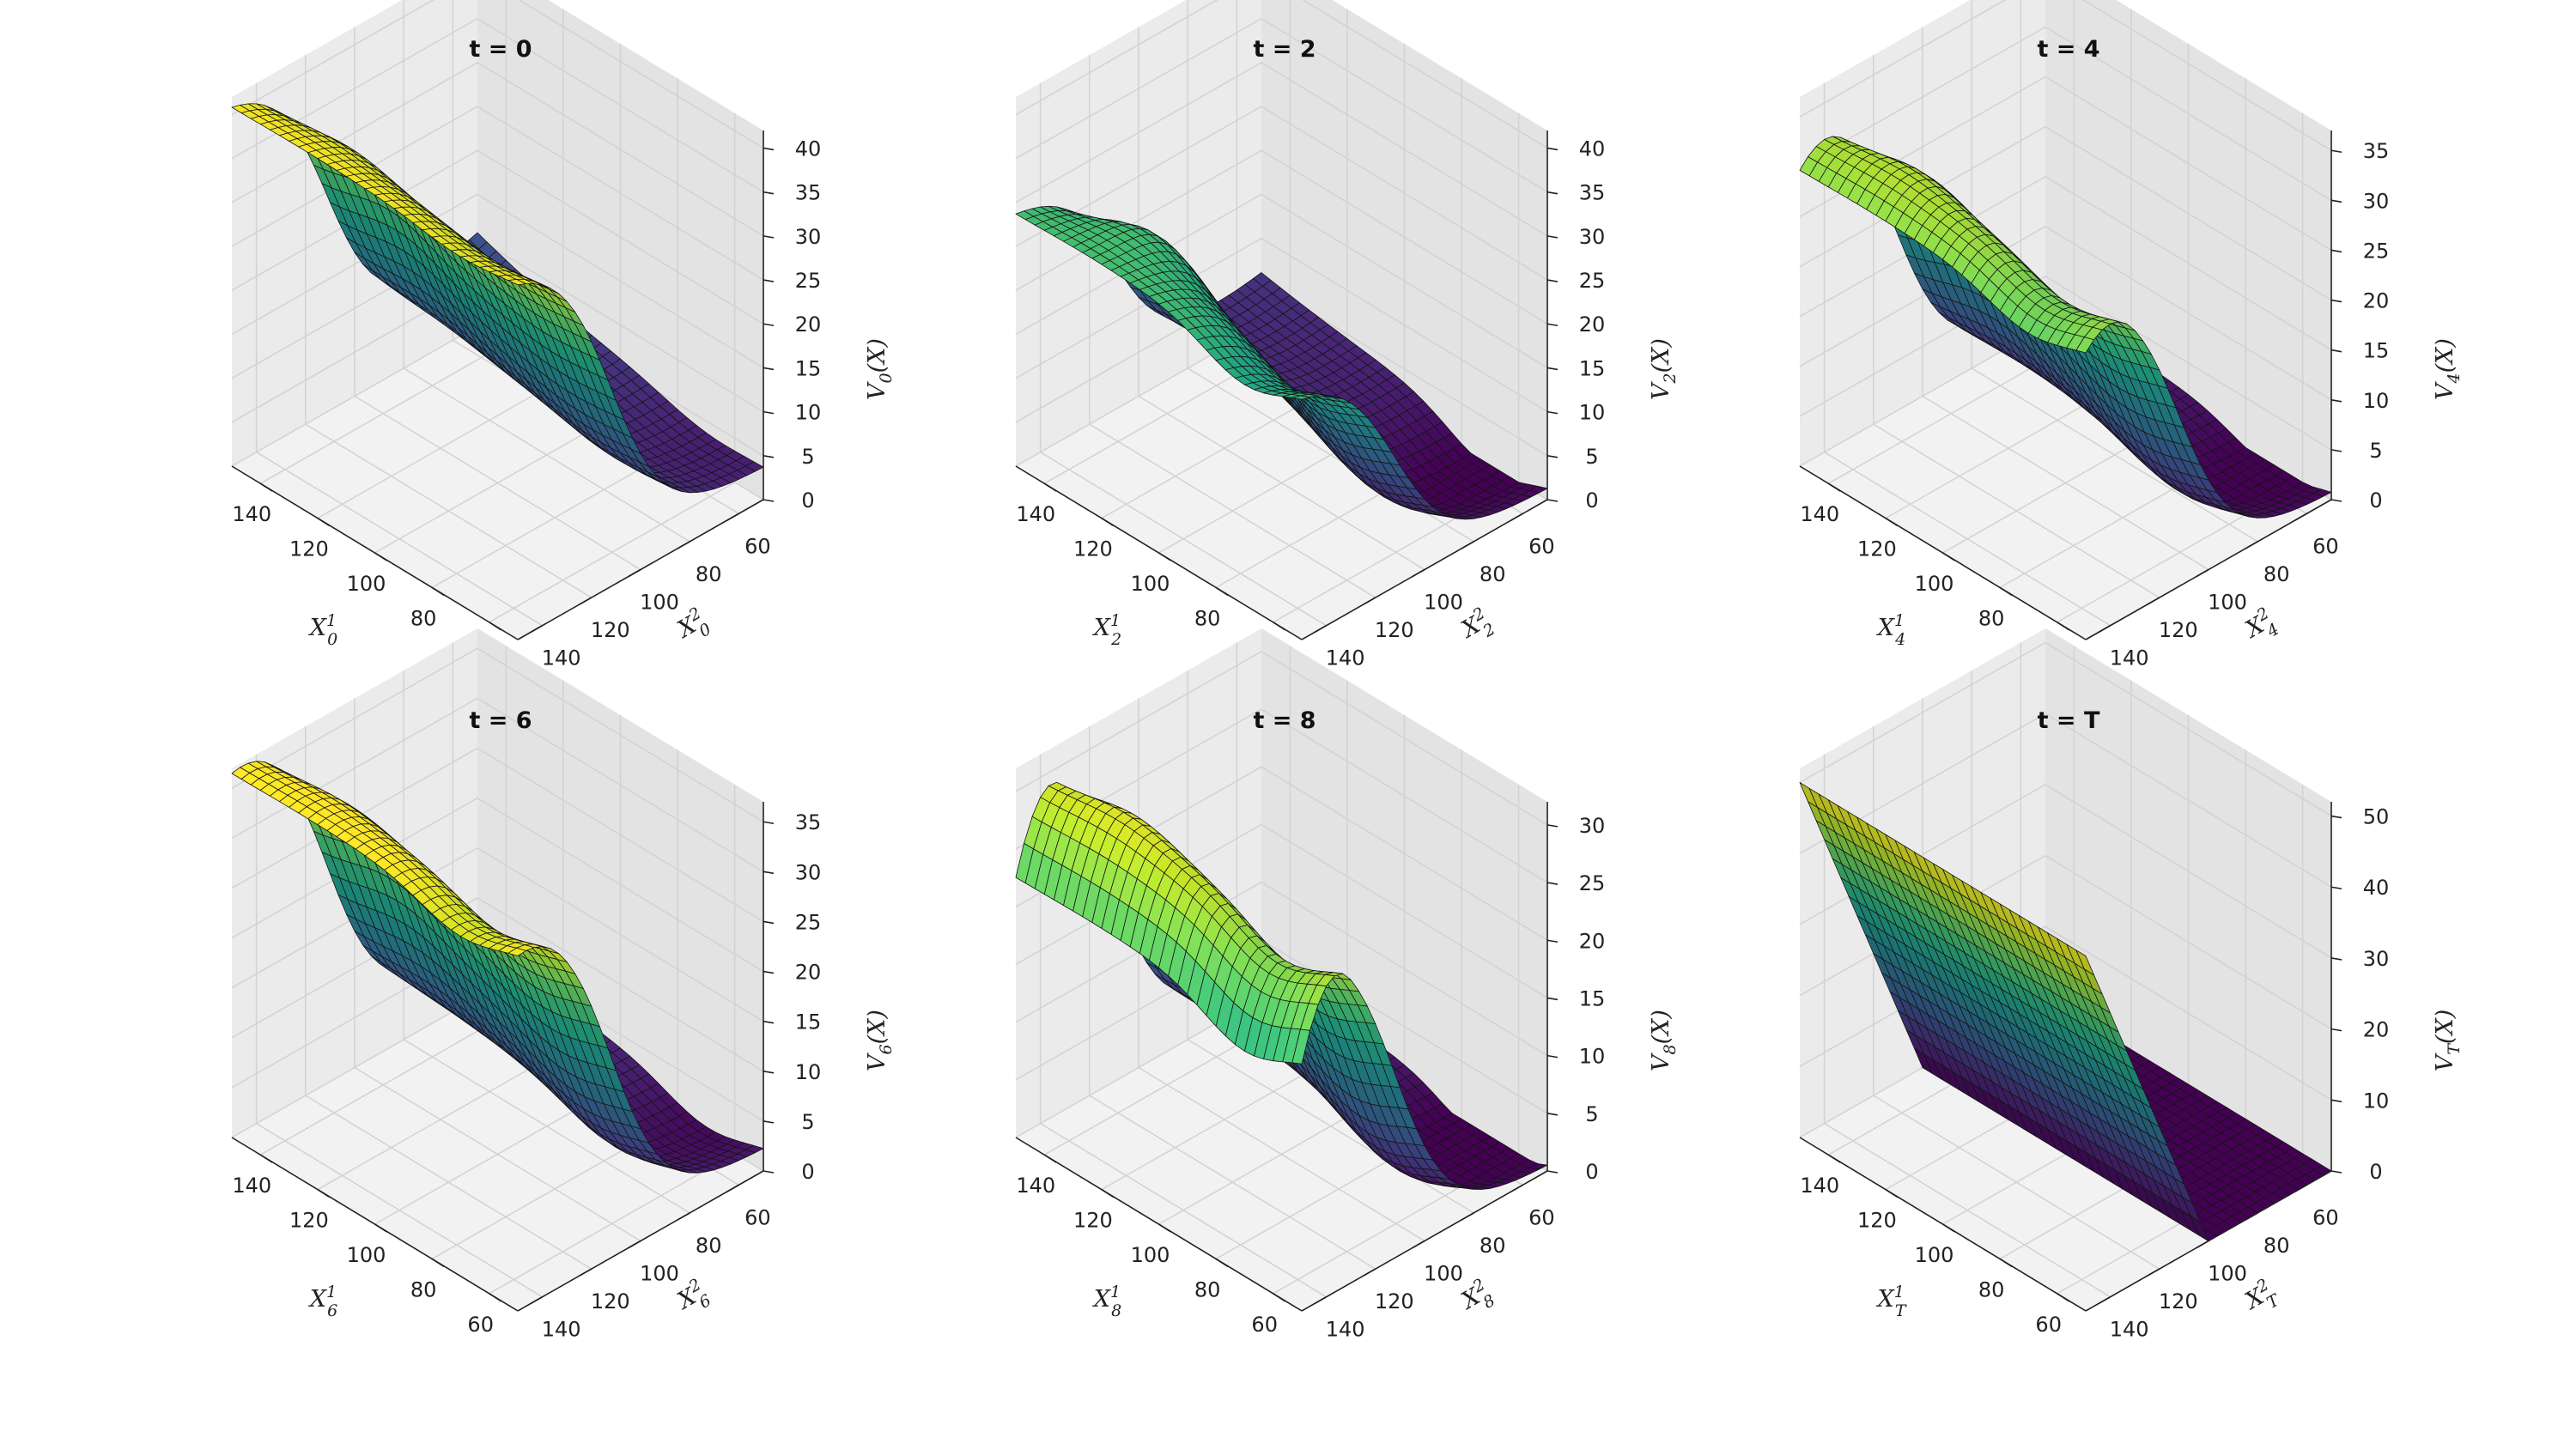  I want to click on x1-tick-label: 100, so click(1150, 1255).